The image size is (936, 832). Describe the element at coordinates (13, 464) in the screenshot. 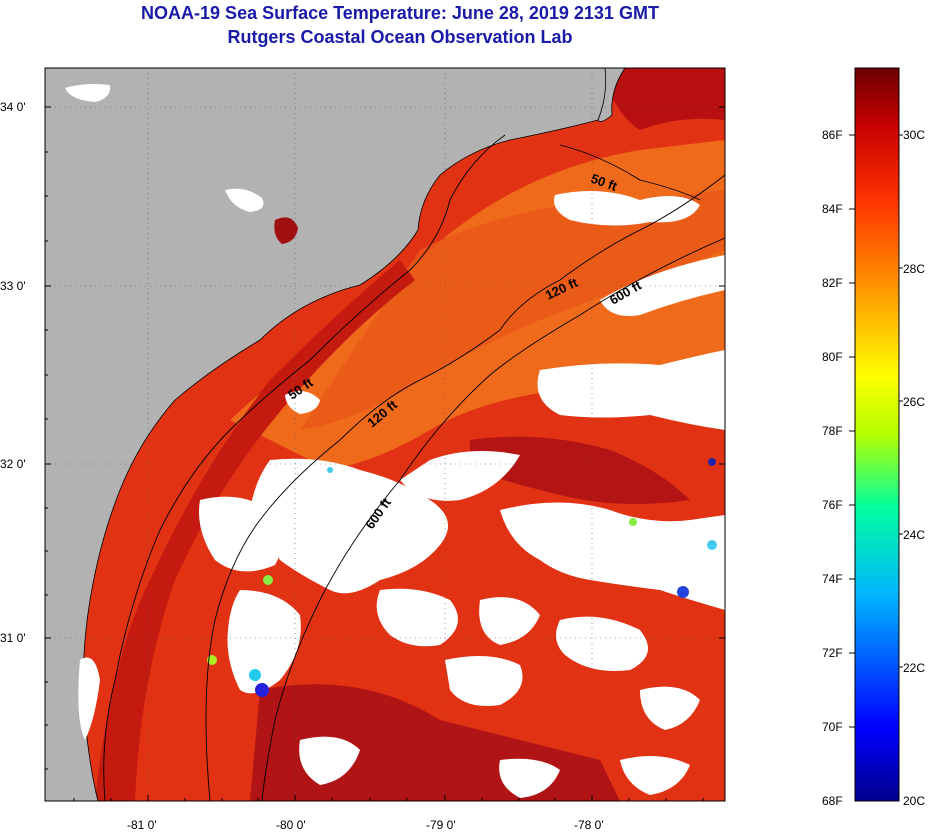

I see `lat-label-32: 32 0'` at that location.